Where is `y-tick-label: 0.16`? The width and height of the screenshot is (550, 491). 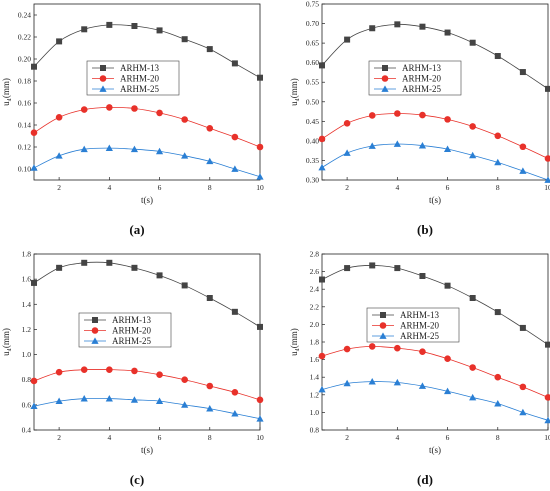 y-tick-label: 0.16 is located at coordinates (24, 103).